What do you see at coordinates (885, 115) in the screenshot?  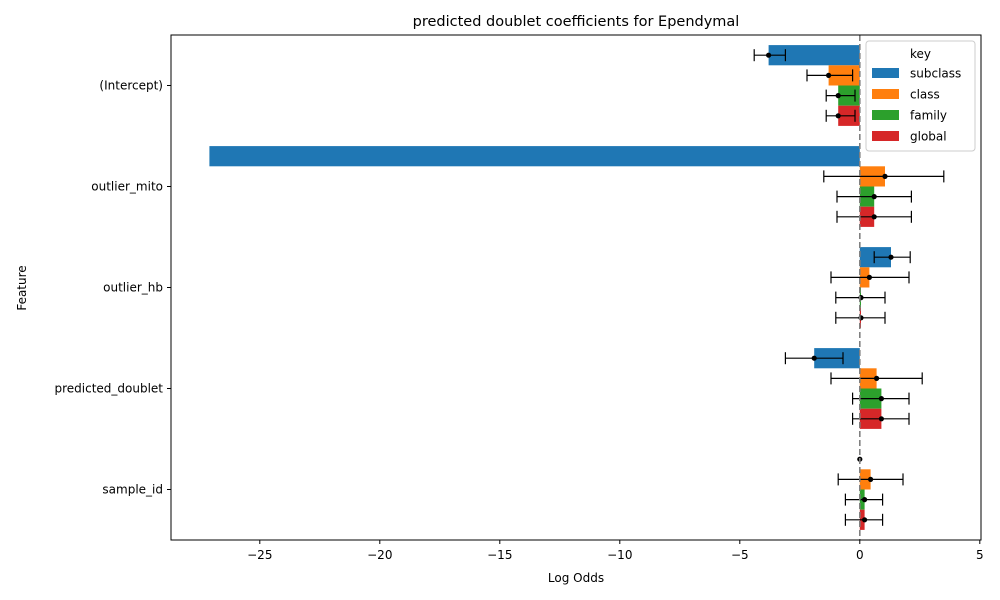 I see `legend-swatch-family` at bounding box center [885, 115].